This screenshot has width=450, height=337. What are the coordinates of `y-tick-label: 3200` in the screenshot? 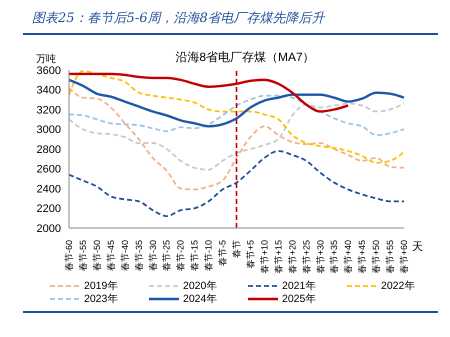 It's located at (48, 110).